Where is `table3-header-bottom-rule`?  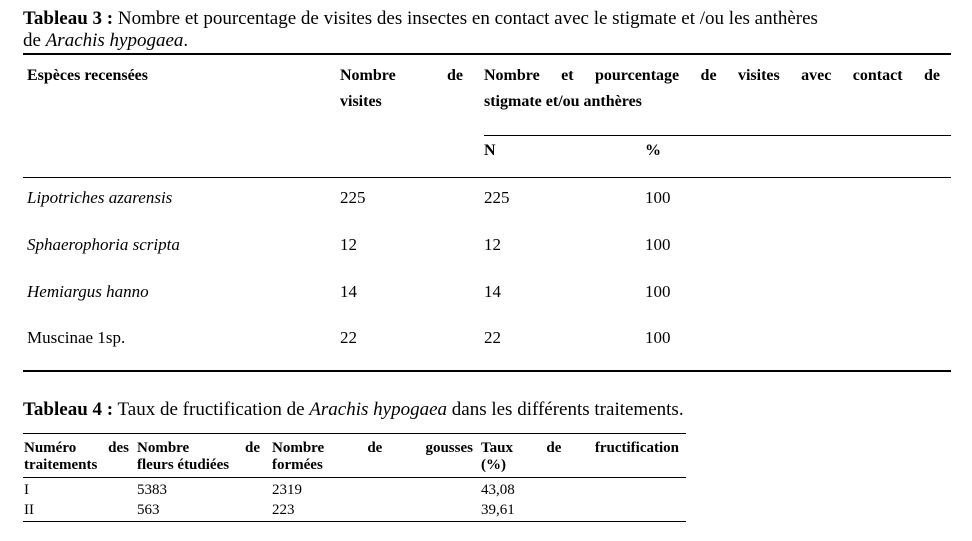 table3-header-bottom-rule is located at coordinates (487, 177).